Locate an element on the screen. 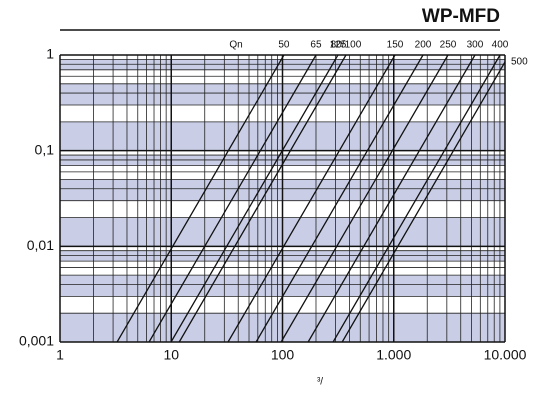  legend-label: 65 is located at coordinates (316, 45).